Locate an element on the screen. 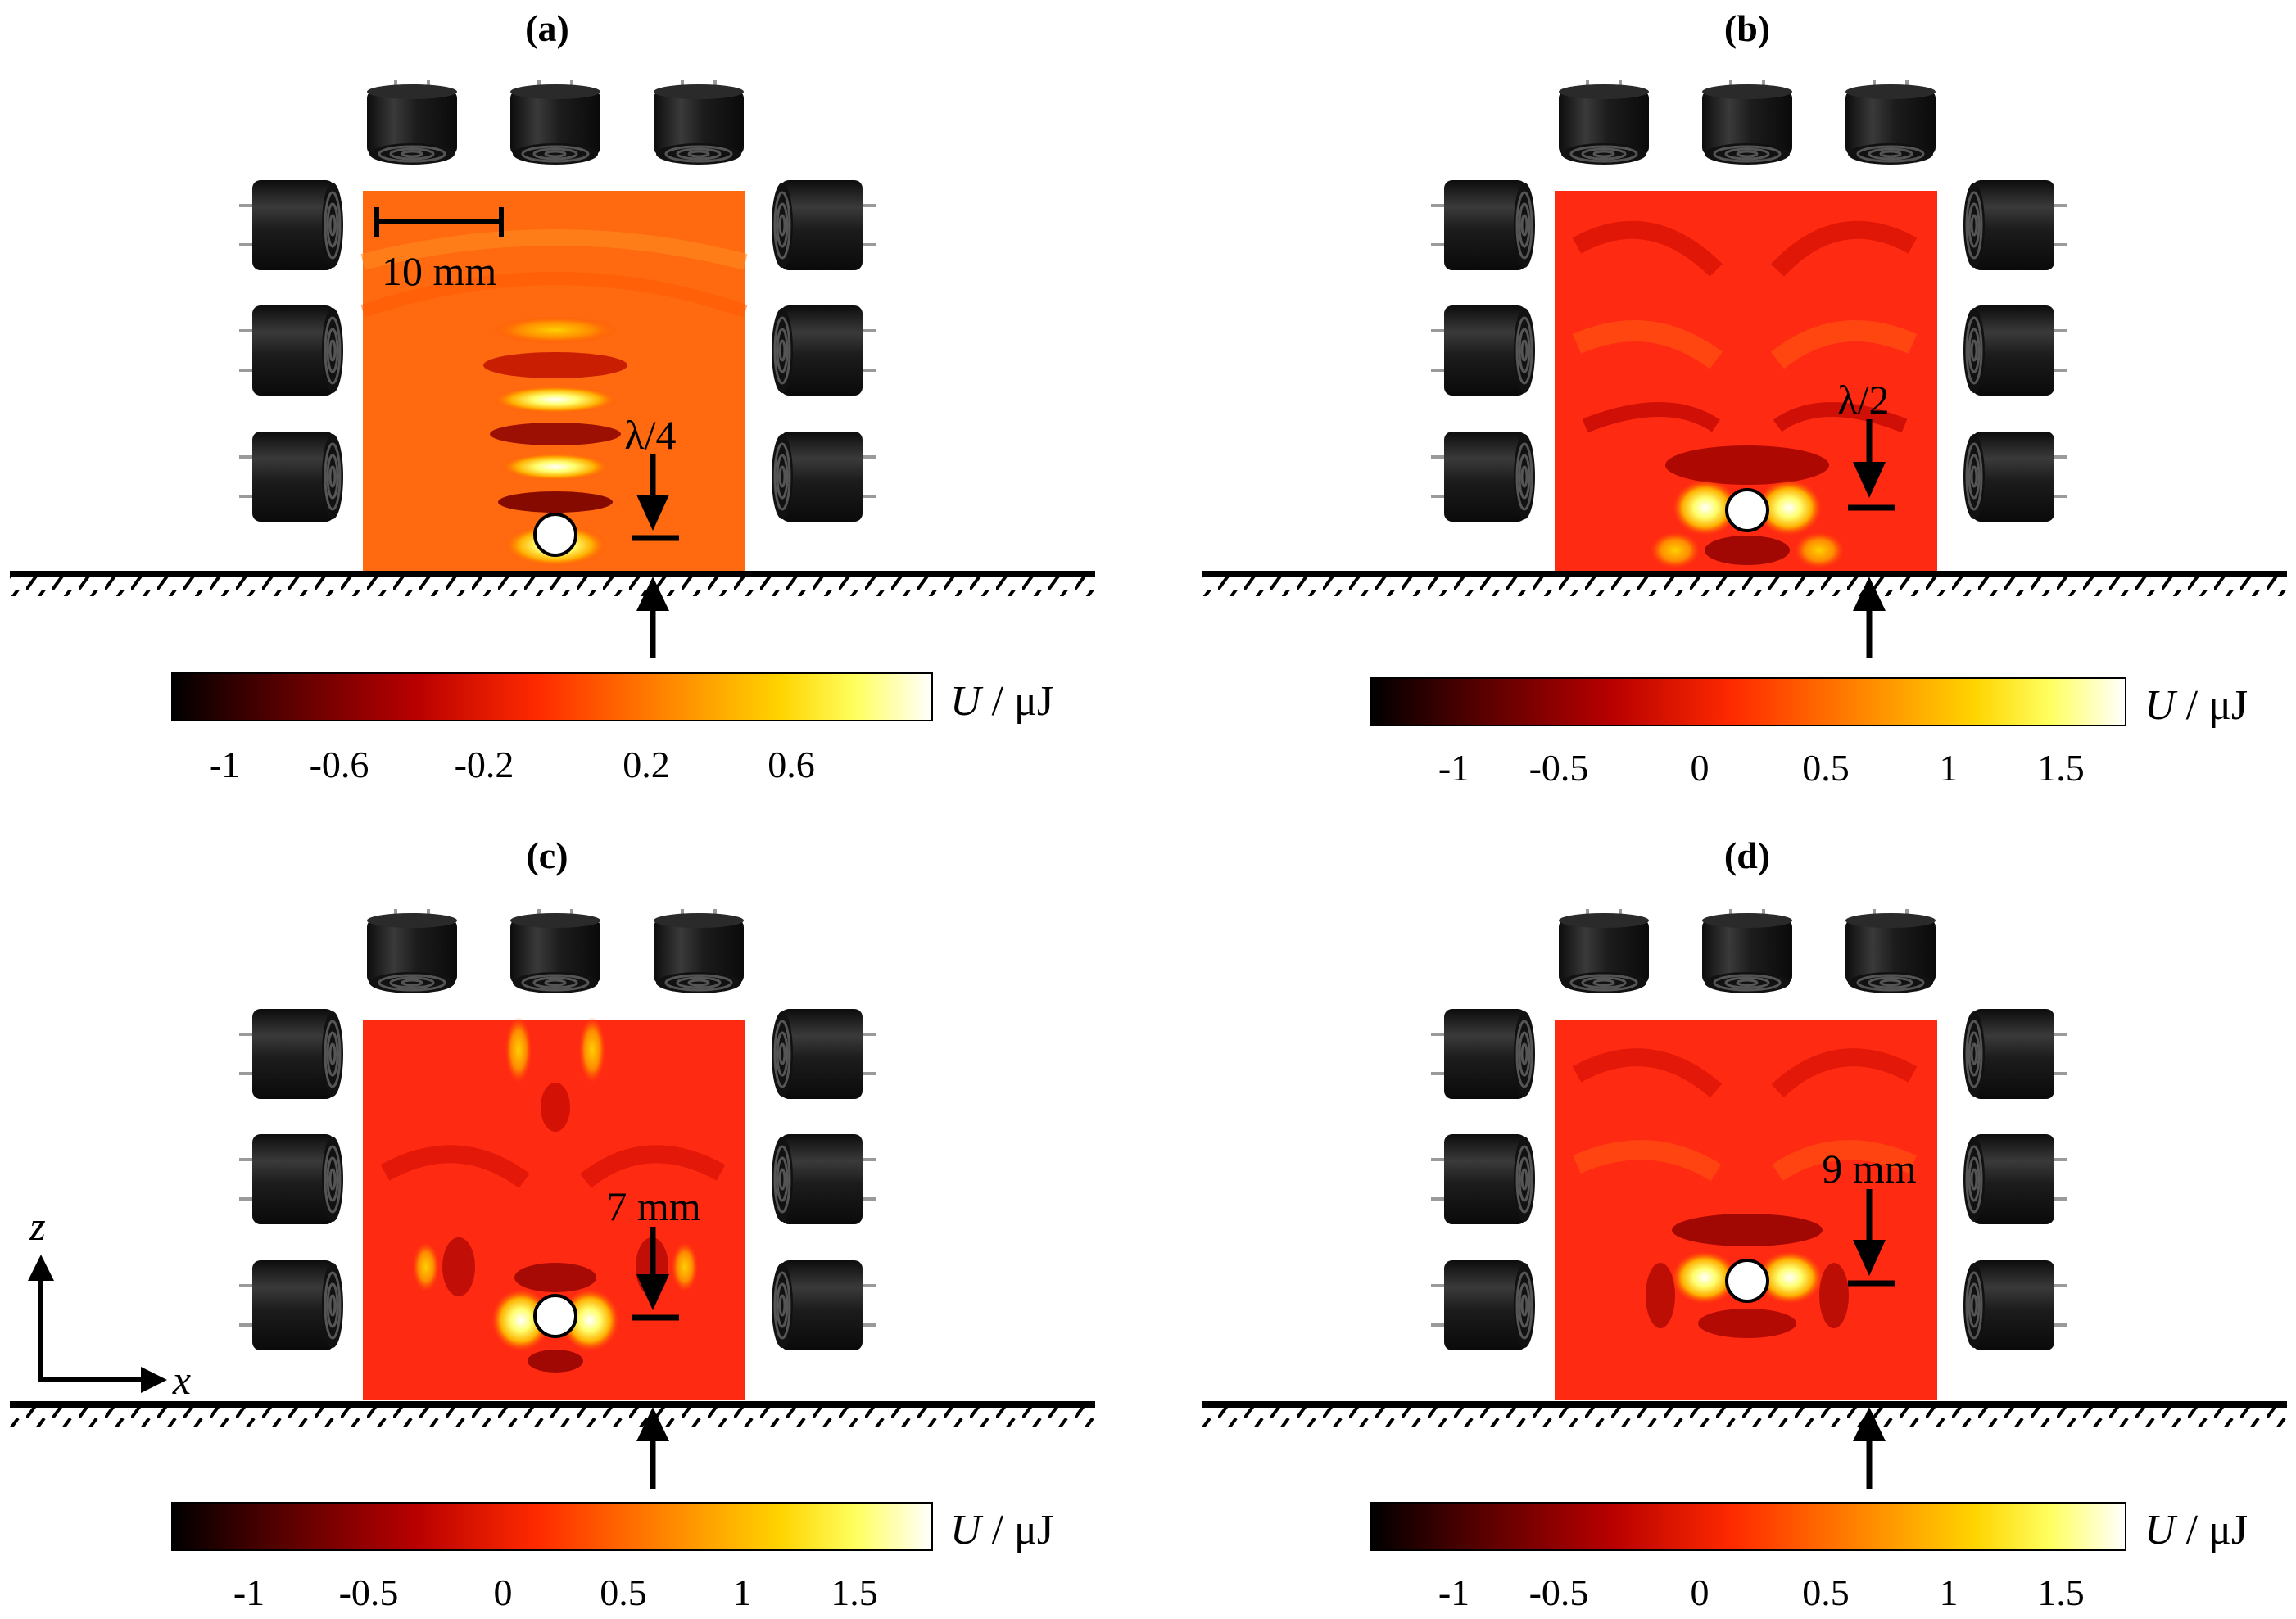 Image resolution: width=2296 pixels, height=1619 pixels. x-axis-label: x is located at coordinates (181, 1380).